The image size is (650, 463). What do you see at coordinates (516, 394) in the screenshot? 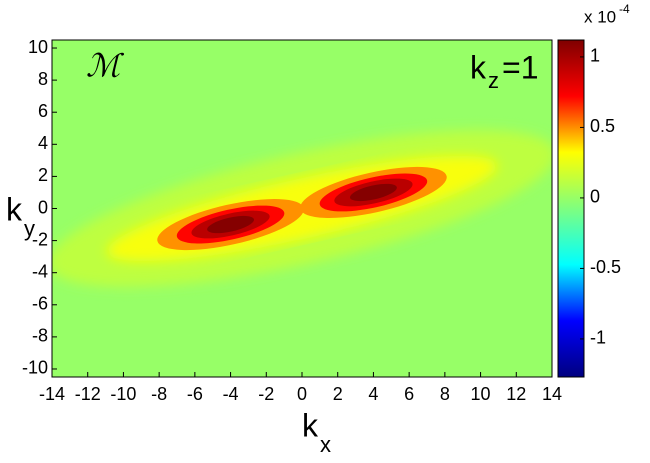
I see `x-tick-label: 12` at bounding box center [516, 394].